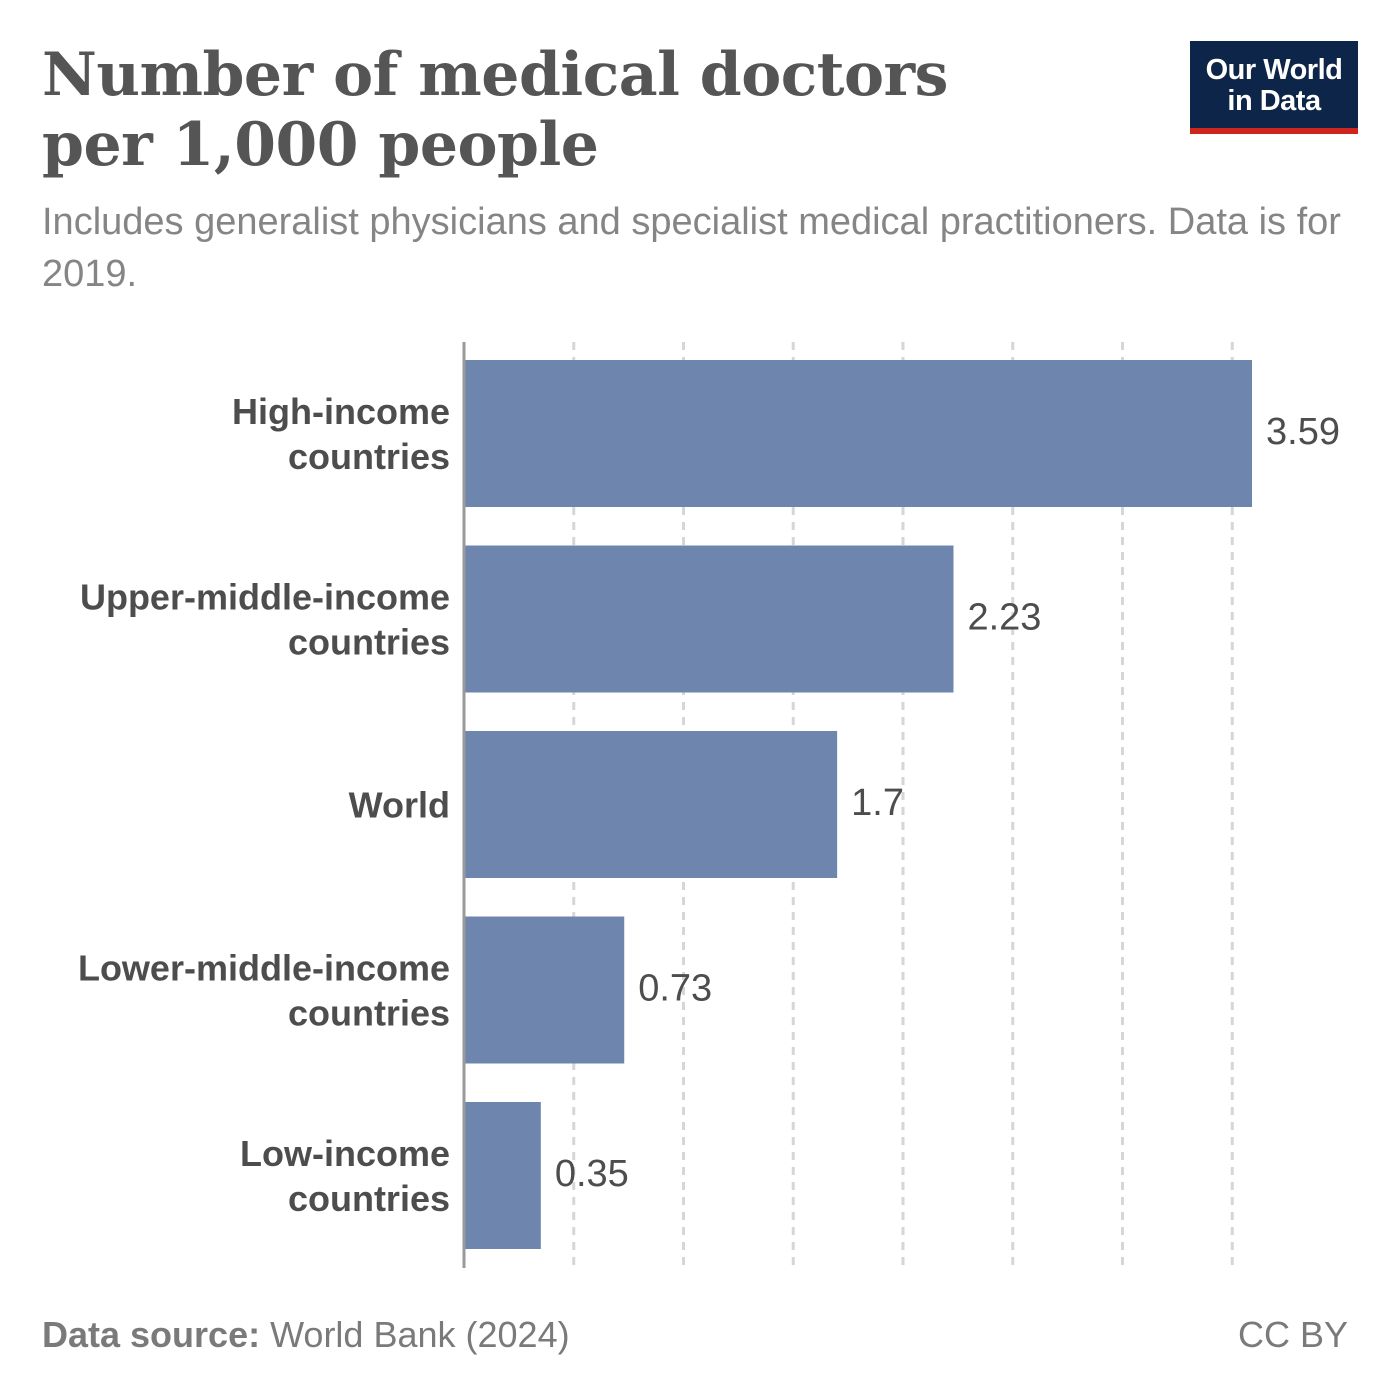 The width and height of the screenshot is (1400, 1400). I want to click on category-label-2: World, so click(399, 805).